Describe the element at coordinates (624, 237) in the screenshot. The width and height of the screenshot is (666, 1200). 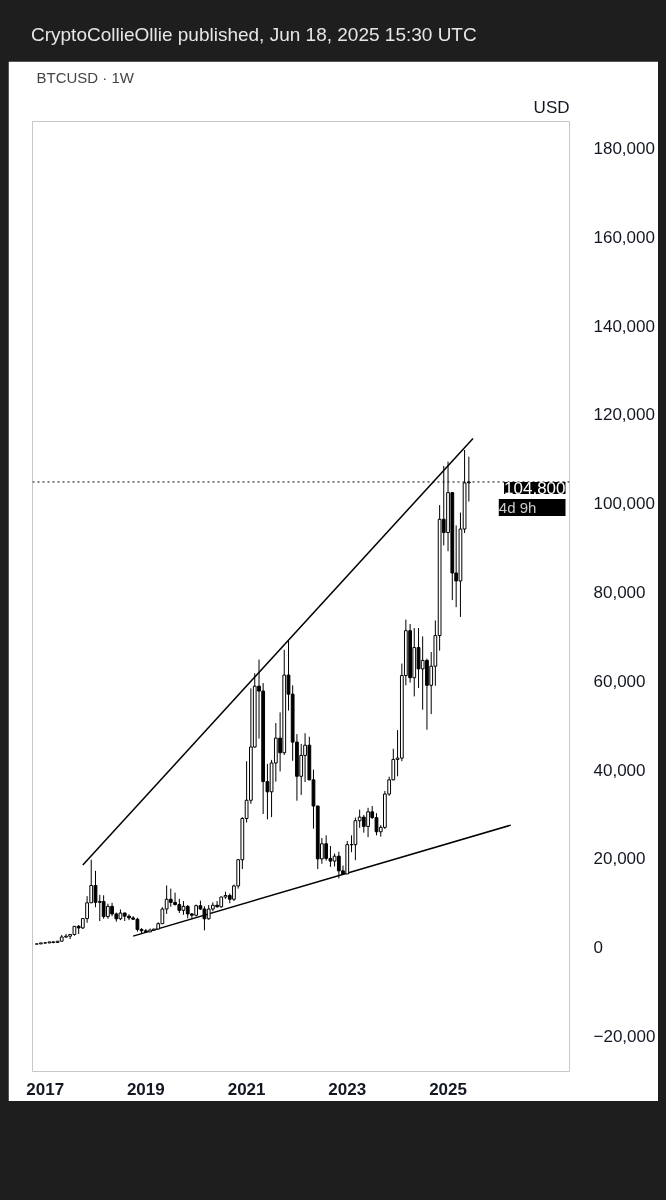
I see `y-tick-label: 160,000` at that location.